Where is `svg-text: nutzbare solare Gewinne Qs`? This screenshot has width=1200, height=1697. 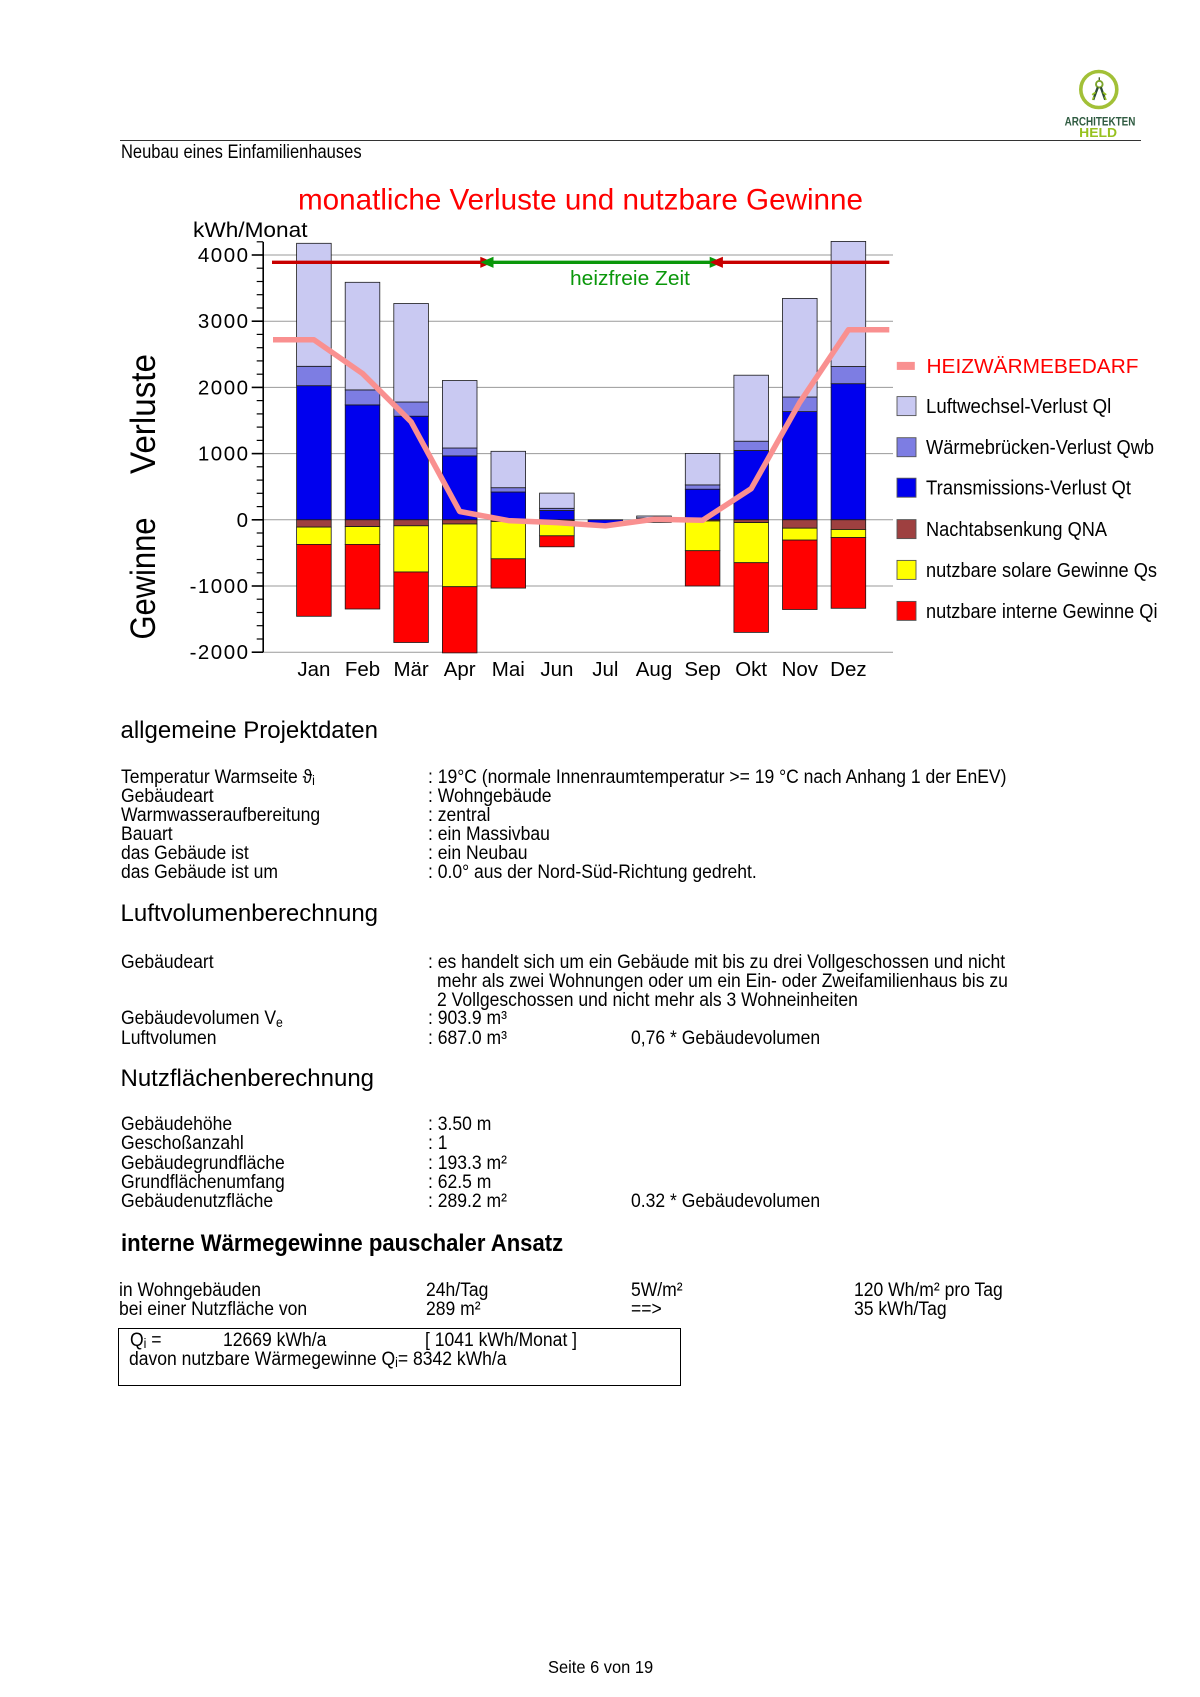 svg-text: nutzbare solare Gewinne Qs is located at coordinates (1041, 571).